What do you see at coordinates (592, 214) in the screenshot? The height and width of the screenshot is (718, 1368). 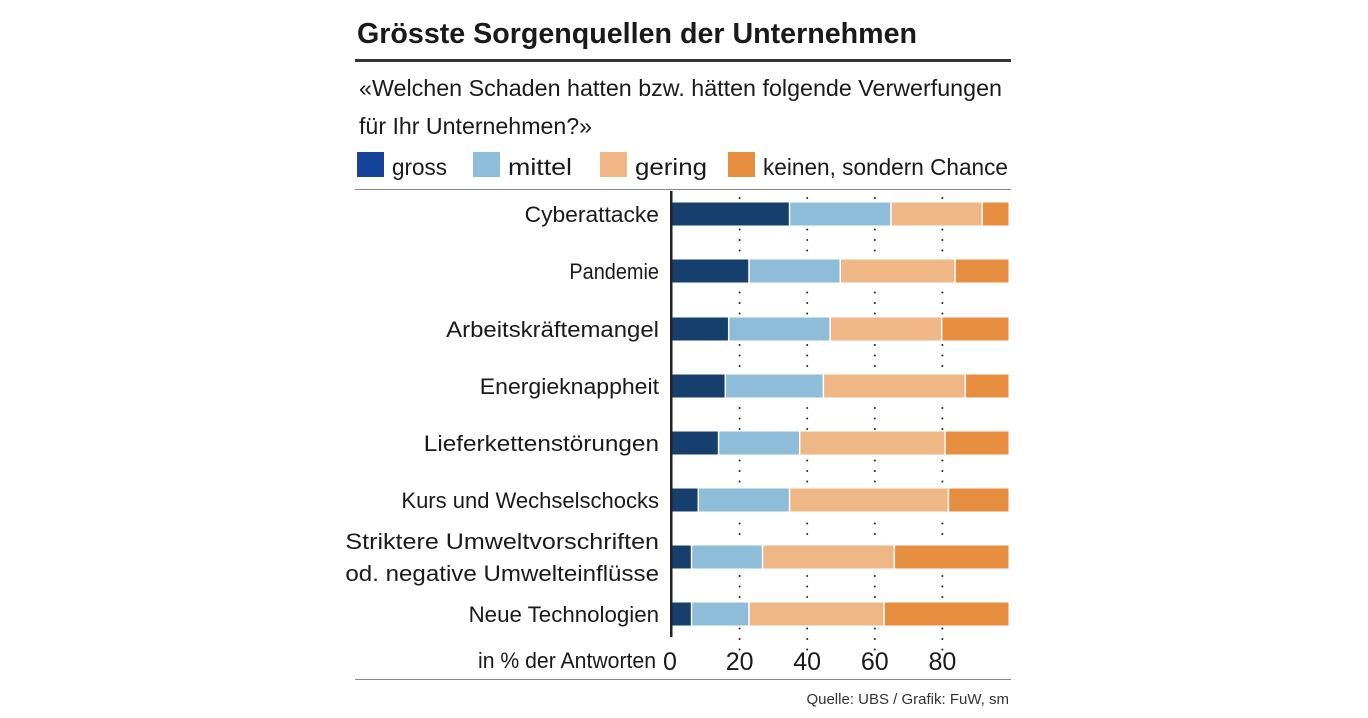 I see `category-label: Cyberattacke` at bounding box center [592, 214].